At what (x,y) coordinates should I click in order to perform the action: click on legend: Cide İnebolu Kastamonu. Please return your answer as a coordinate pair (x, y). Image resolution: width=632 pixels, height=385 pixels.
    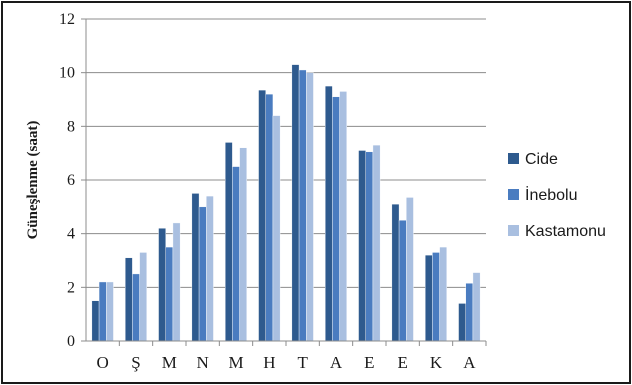
    Looking at the image, I should click on (557, 195).